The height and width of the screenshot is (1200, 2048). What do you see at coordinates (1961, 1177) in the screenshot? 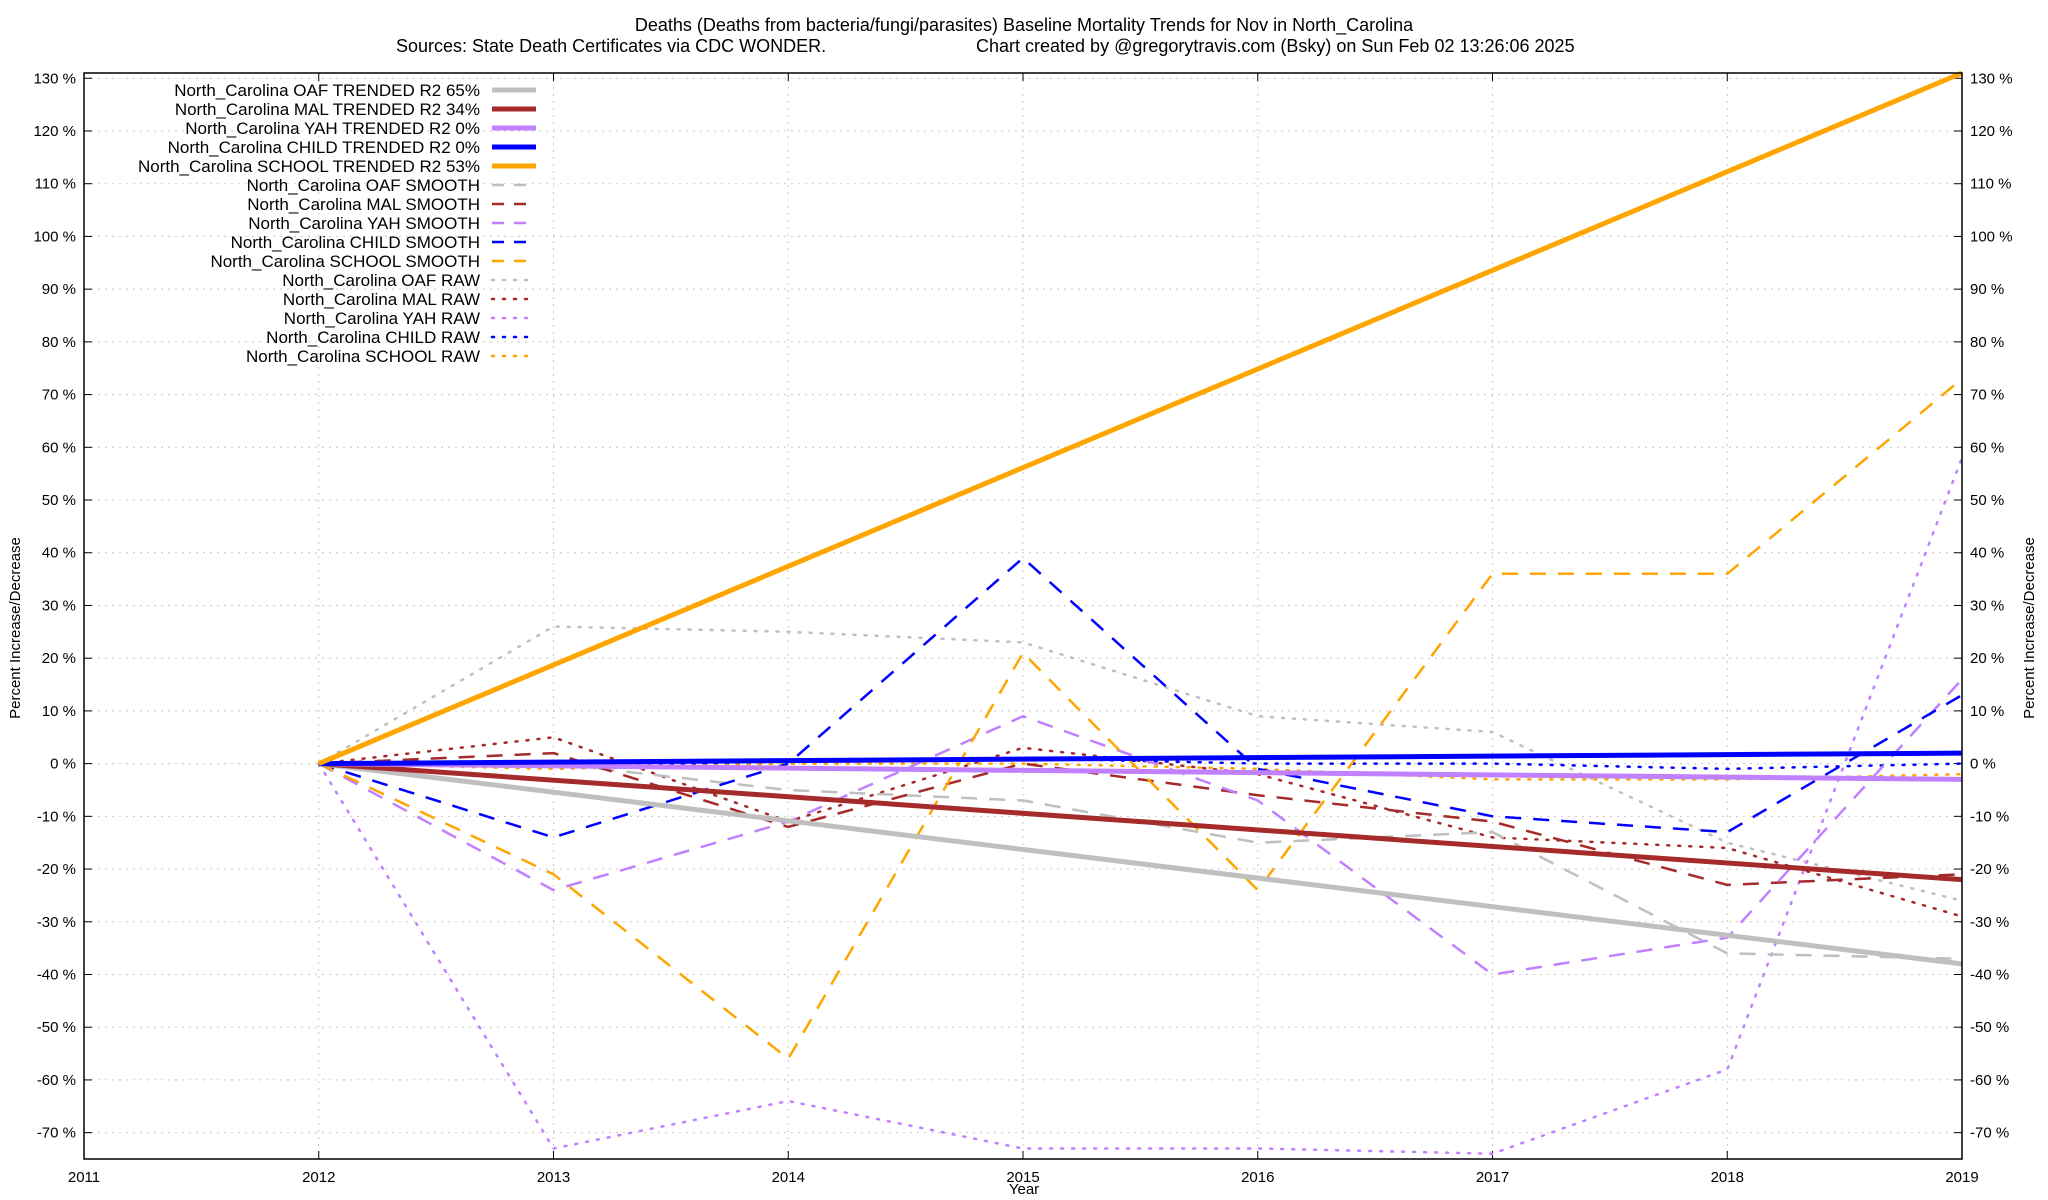
I see `x-tick-label: 2019` at bounding box center [1961, 1177].